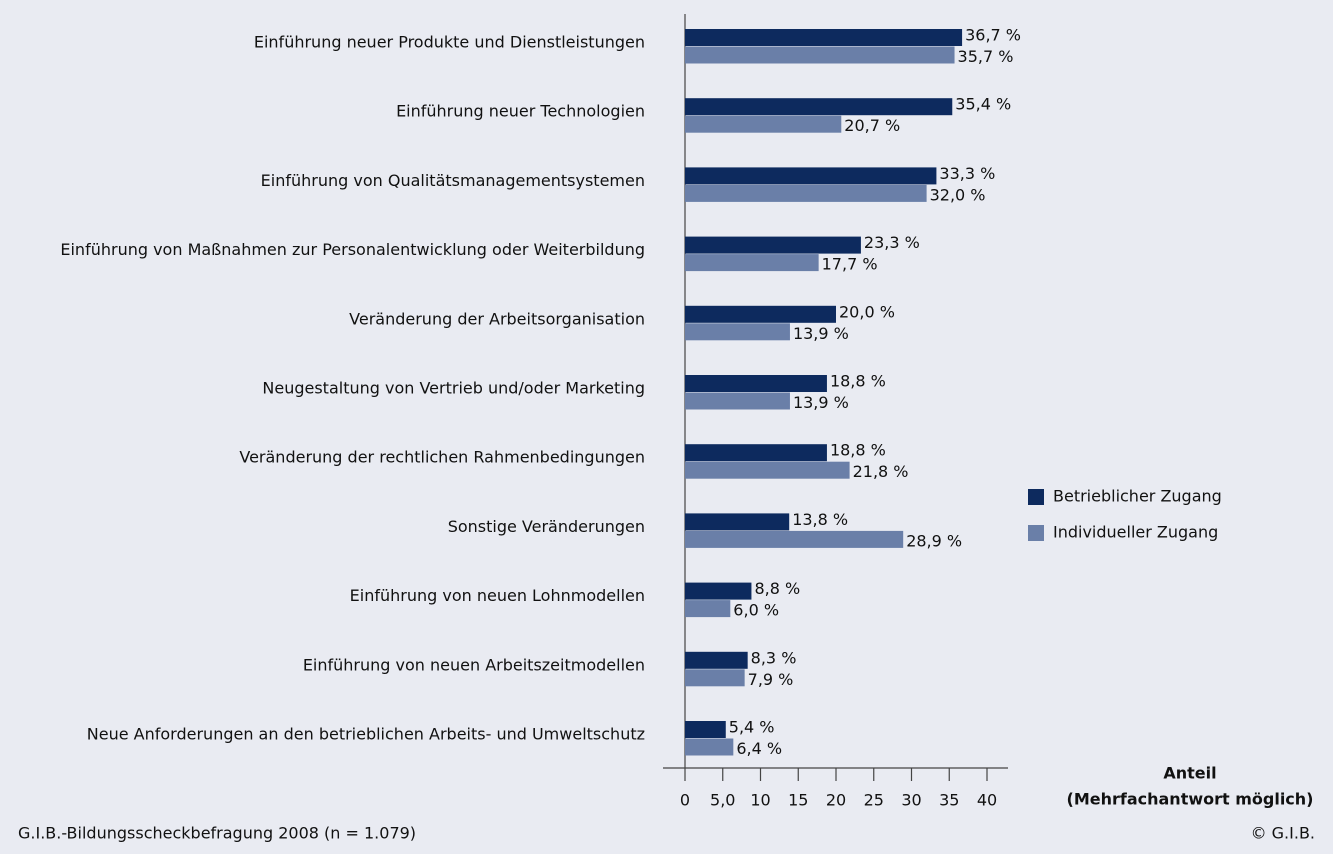  Describe the element at coordinates (934, 540) in the screenshot. I see `value-label: 28,9 %` at that location.